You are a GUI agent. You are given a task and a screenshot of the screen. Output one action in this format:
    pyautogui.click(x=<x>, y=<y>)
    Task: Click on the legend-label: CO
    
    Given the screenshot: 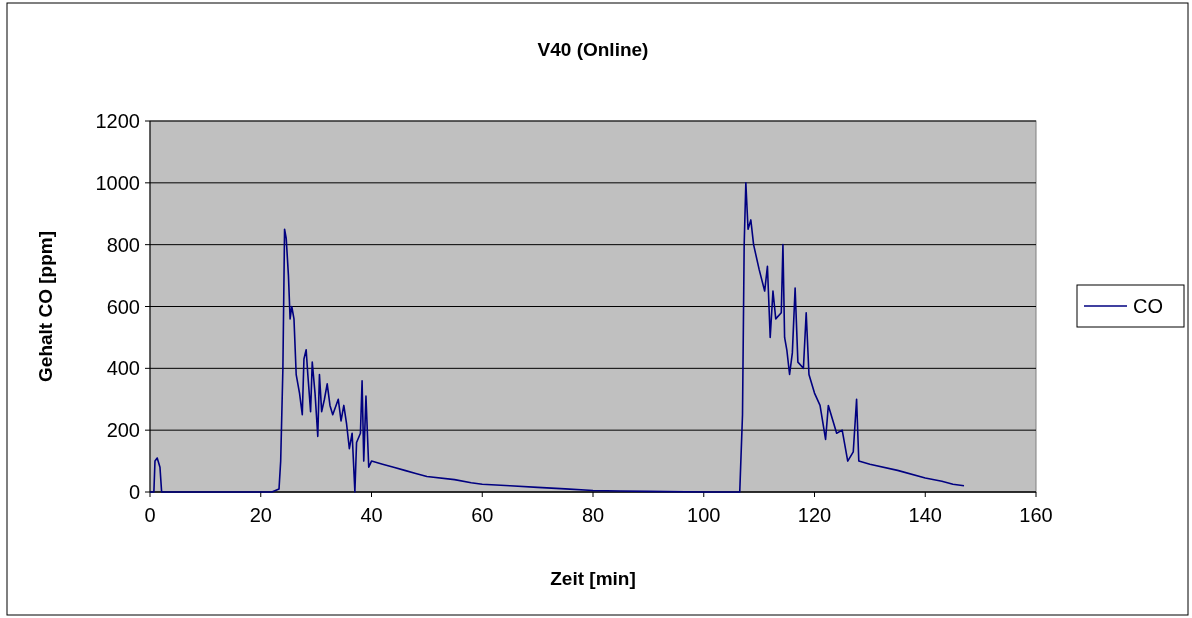 What is the action you would take?
    pyautogui.click(x=1148, y=306)
    